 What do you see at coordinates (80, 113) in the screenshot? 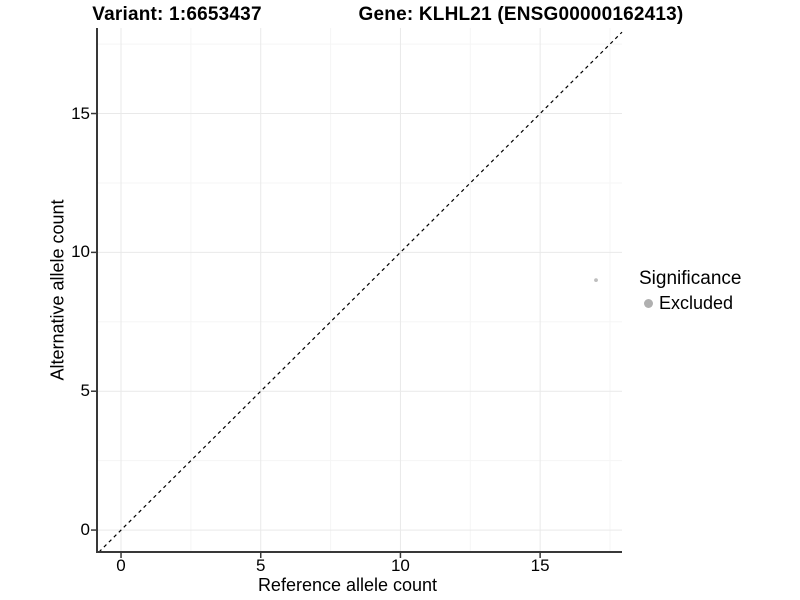
I see `y-tick-label: 15` at bounding box center [80, 113].